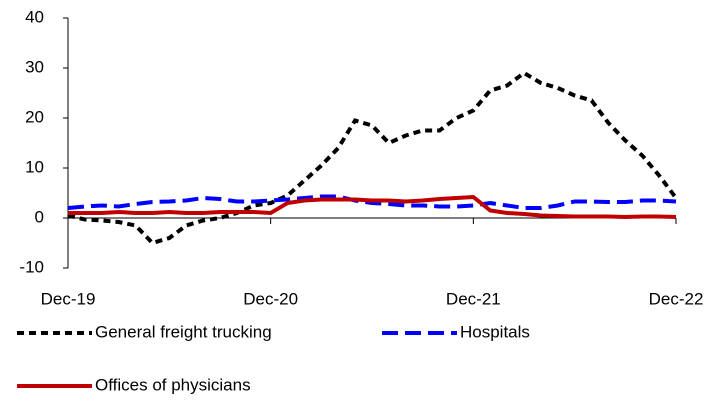 Image resolution: width=724 pixels, height=413 pixels. Describe the element at coordinates (39, 216) in the screenshot. I see `y-tick-label: 0` at that location.